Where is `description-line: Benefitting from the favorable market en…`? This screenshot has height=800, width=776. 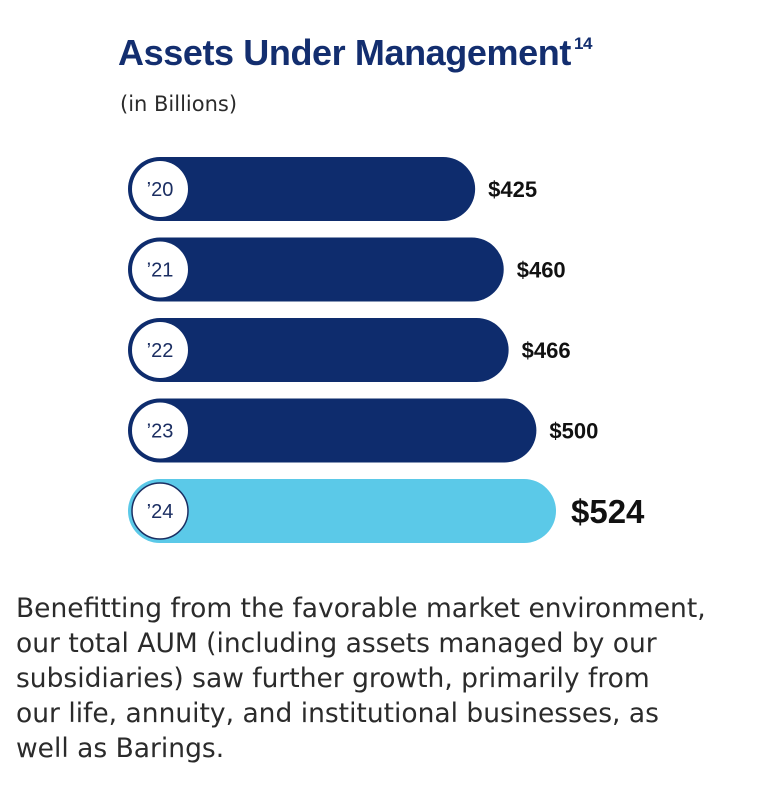 description-line: Benefitting from the favorable market en… is located at coordinates (361, 608).